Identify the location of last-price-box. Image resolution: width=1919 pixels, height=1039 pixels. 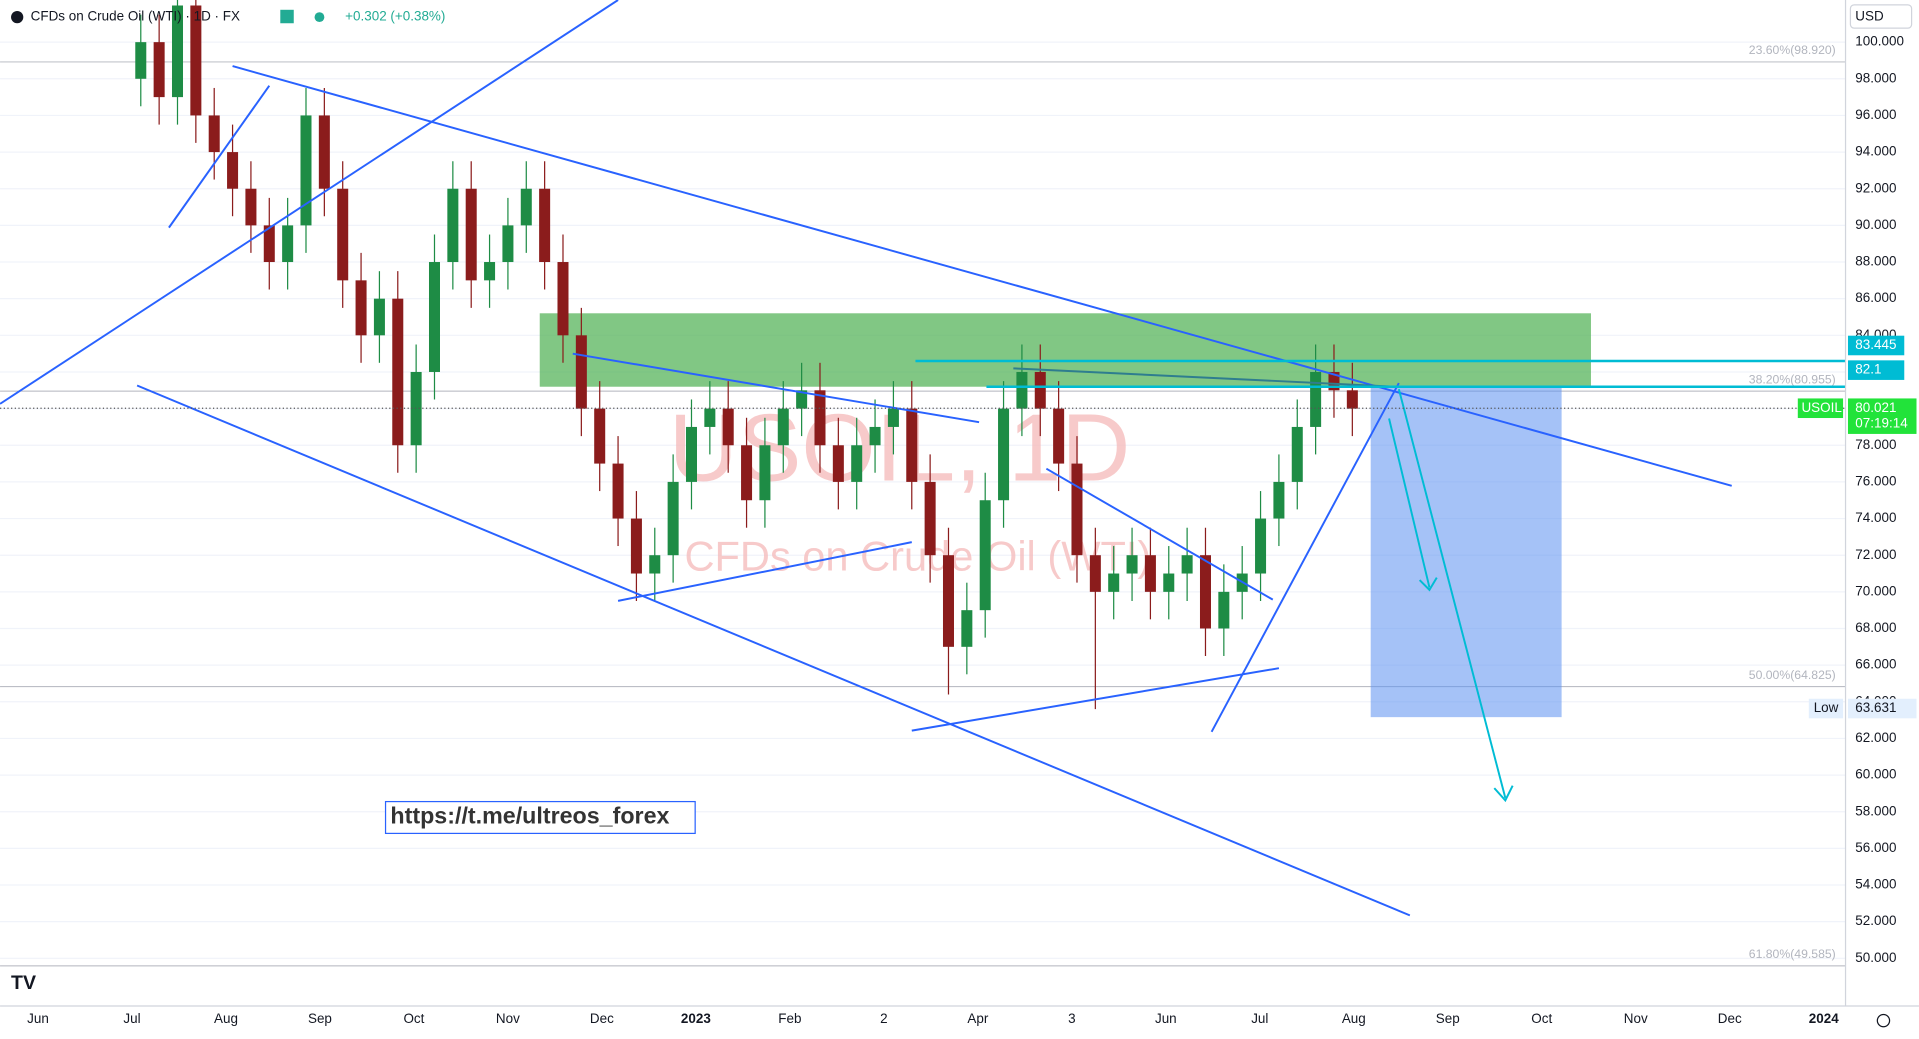
(1882, 416).